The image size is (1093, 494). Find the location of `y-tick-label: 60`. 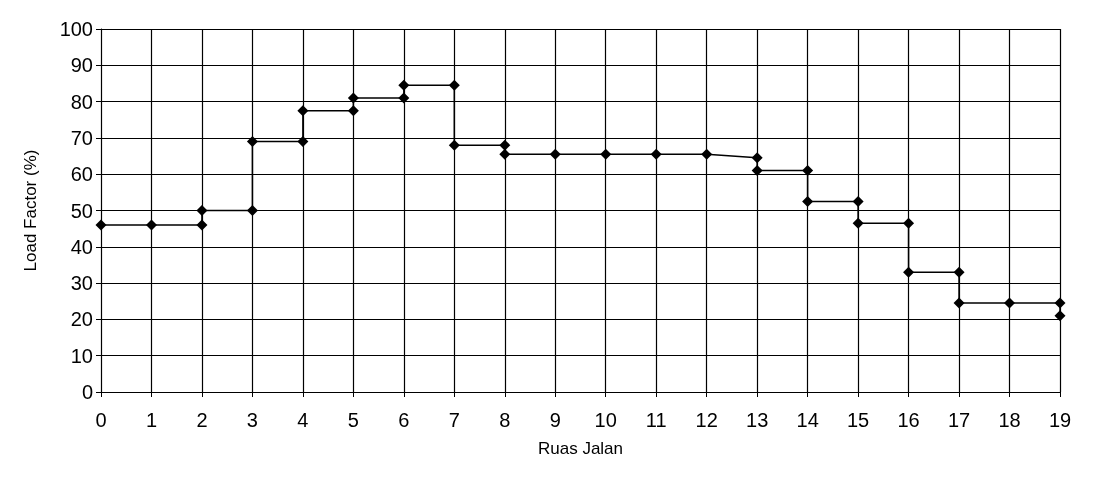

y-tick-label: 60 is located at coordinates (81, 174).